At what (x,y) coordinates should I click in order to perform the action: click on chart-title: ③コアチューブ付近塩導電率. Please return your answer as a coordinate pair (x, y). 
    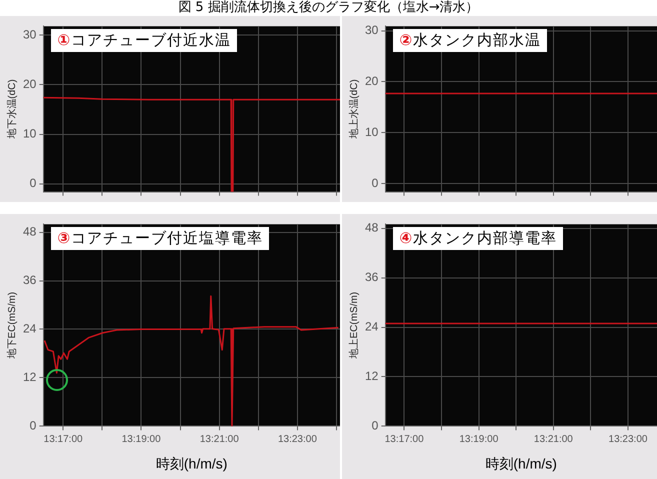
    Looking at the image, I should click on (160, 238).